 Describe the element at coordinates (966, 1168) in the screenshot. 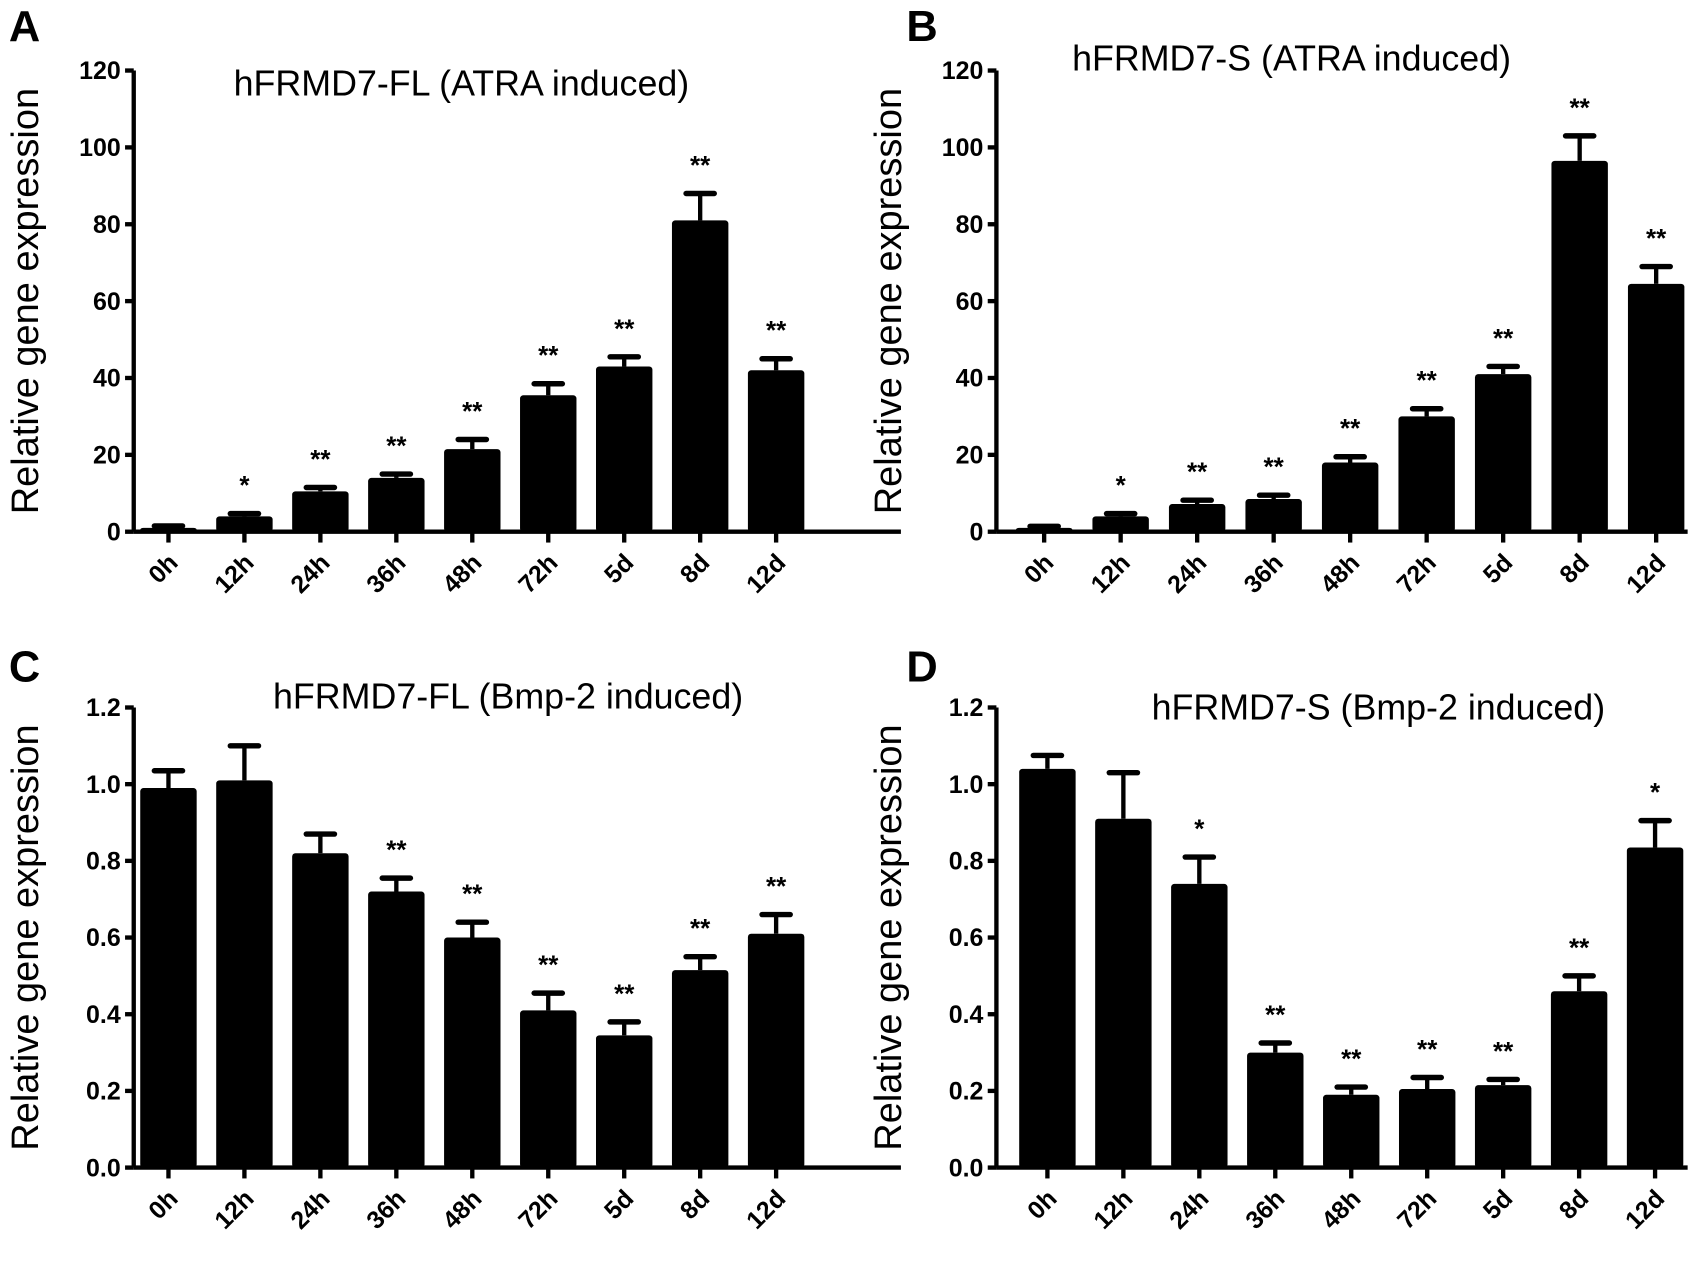

I see `y-tick-label: 0.0` at that location.